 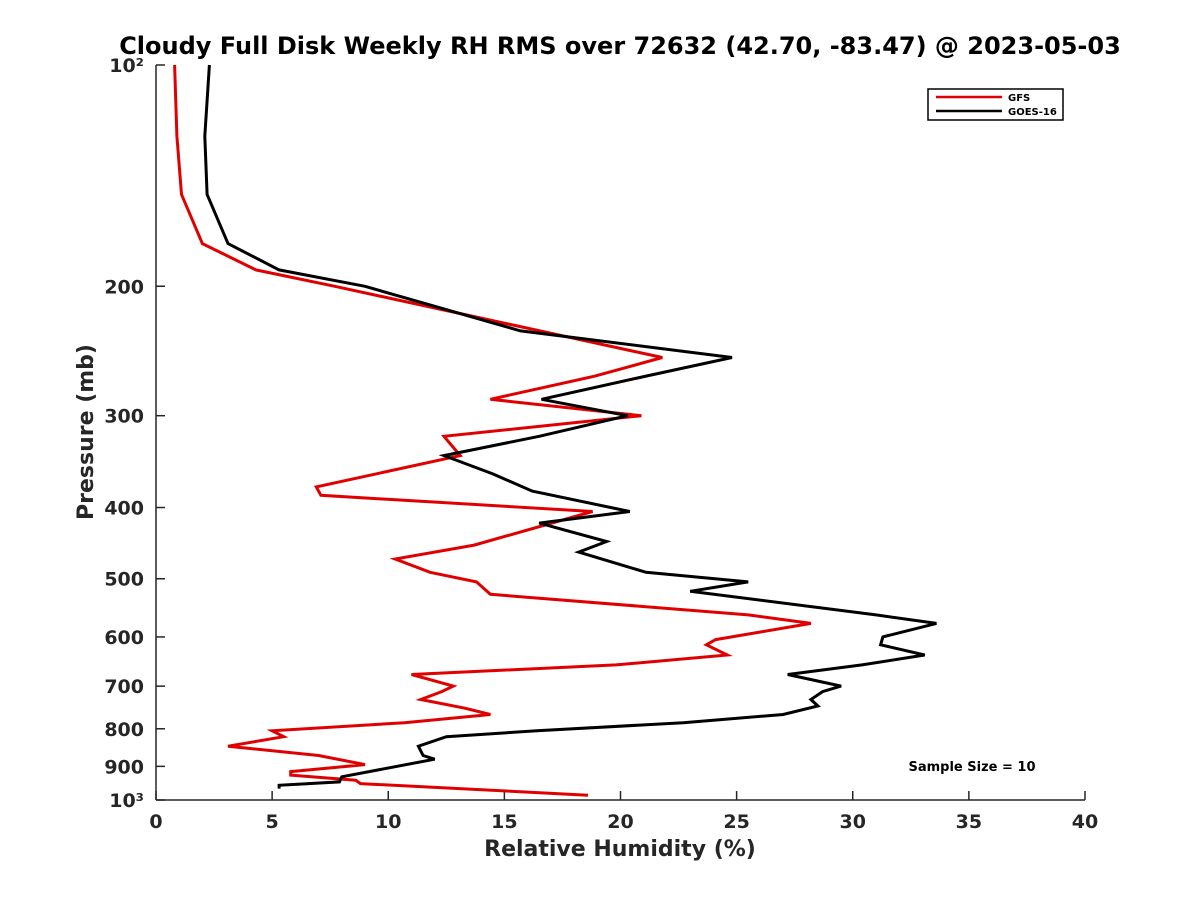 What do you see at coordinates (126, 66) in the screenshot?
I see `y-tick-label: 10²` at bounding box center [126, 66].